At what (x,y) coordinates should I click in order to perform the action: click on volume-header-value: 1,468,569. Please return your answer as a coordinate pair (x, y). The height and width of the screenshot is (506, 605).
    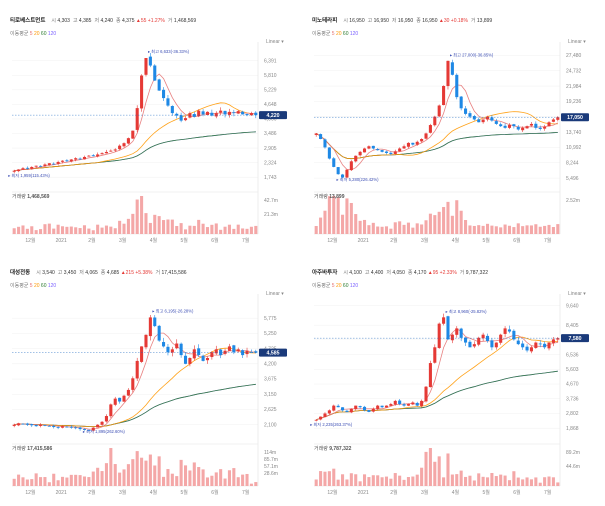
    Looking at the image, I should click on (184, 21).